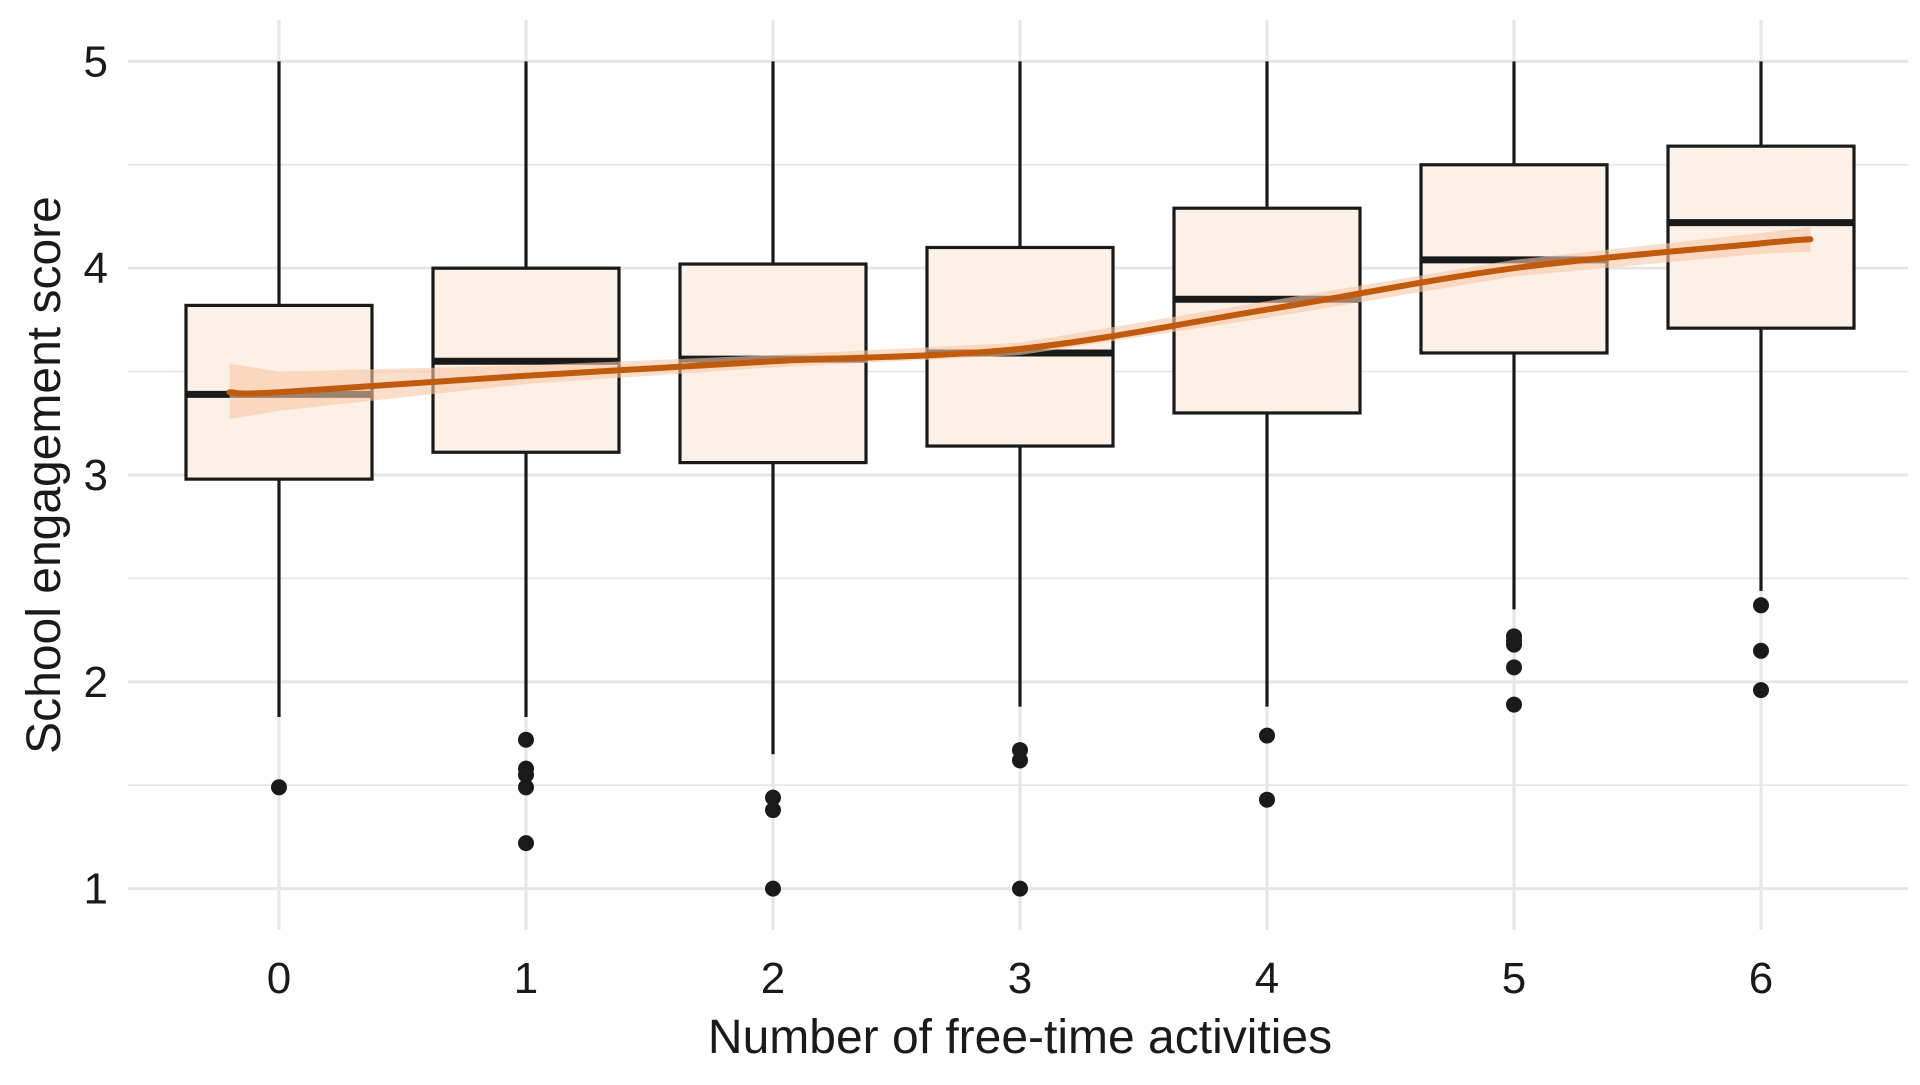  Describe the element at coordinates (1514, 978) in the screenshot. I see `x-tick-label: 5` at that location.